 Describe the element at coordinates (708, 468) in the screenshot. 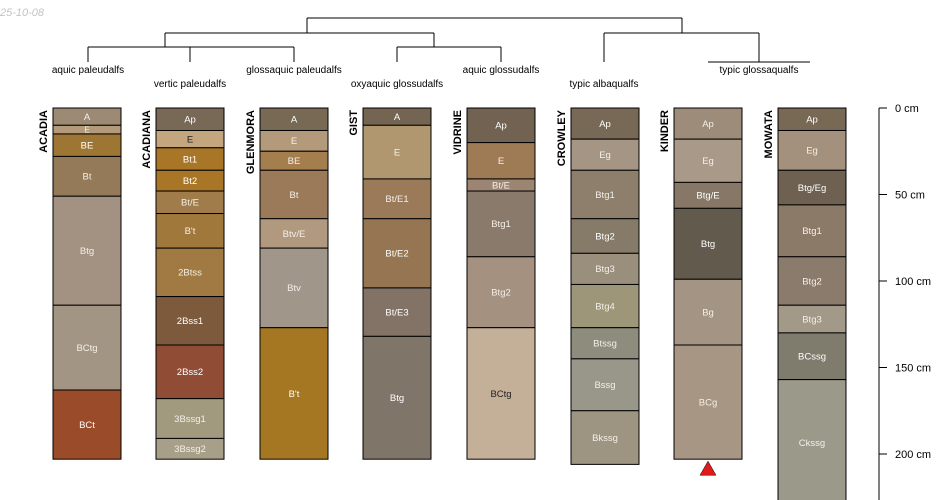

I see `bedrock-marker` at that location.